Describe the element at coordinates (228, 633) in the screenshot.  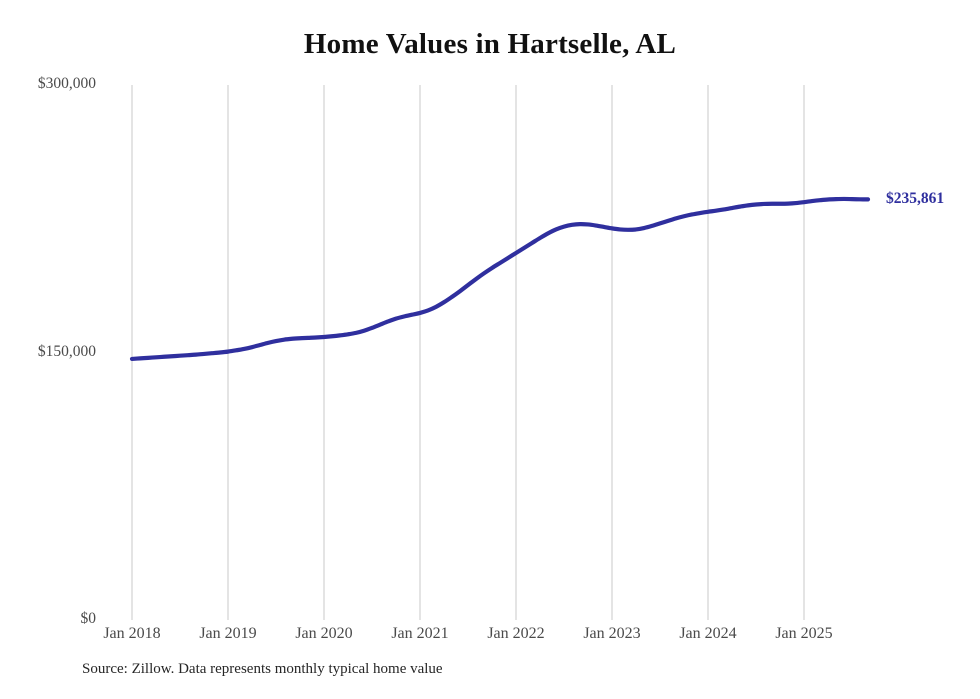
I see `x-axis-tick-label: Jan 2019` at that location.